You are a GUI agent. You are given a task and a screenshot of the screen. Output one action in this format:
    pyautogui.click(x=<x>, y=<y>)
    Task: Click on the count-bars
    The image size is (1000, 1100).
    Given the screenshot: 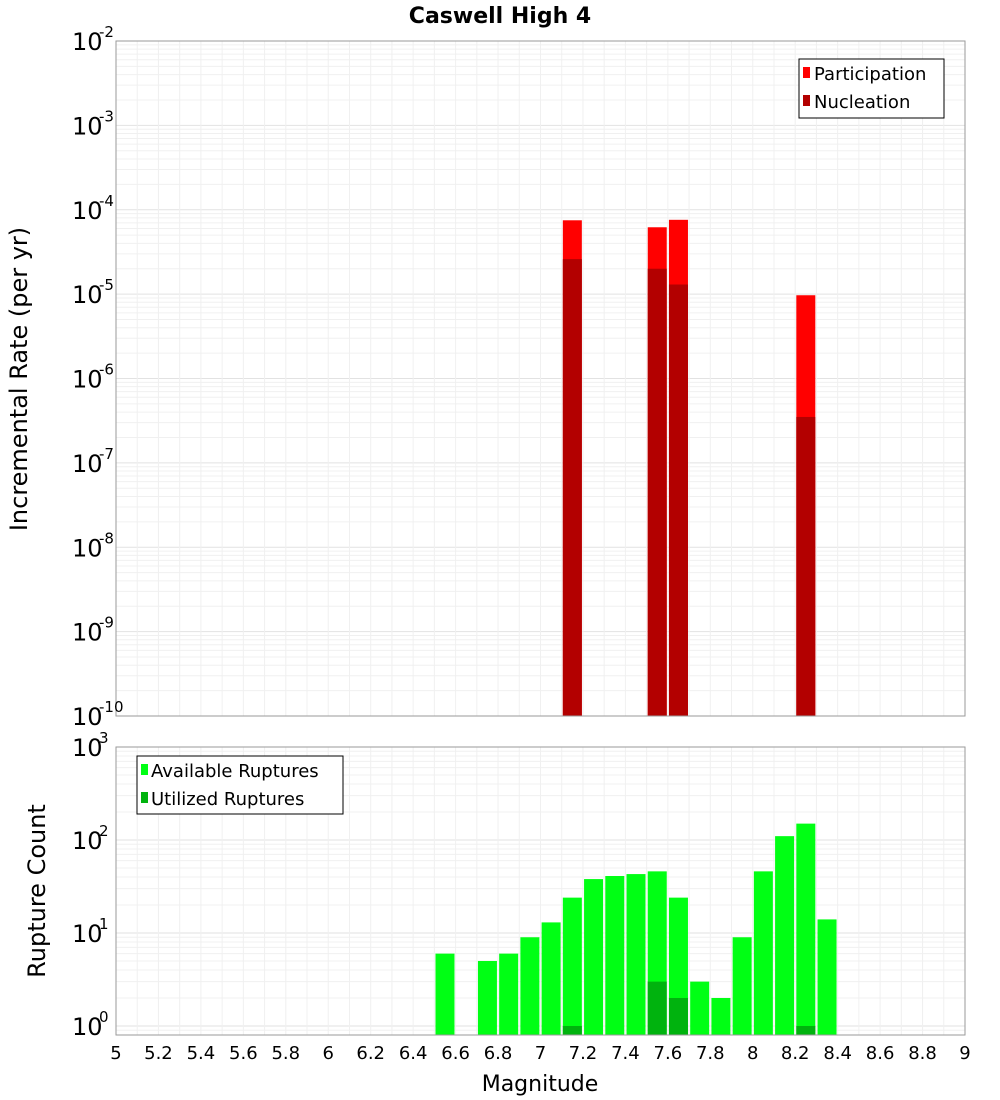 What is the action you would take?
    pyautogui.click(x=636, y=929)
    